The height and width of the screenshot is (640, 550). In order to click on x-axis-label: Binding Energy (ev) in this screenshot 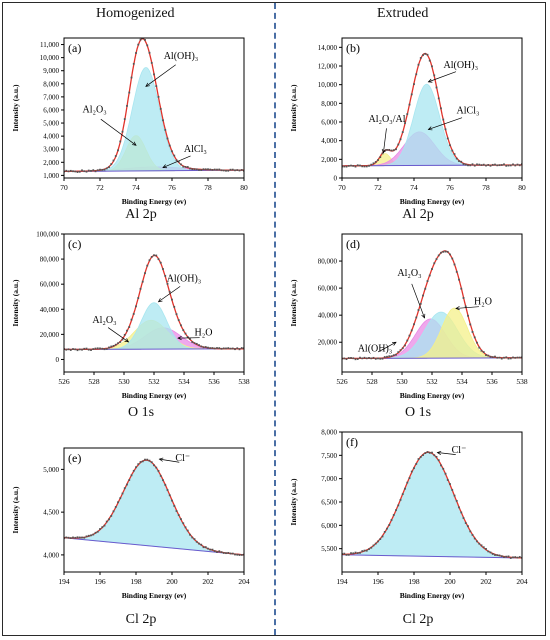, I will do `click(154, 595)`.